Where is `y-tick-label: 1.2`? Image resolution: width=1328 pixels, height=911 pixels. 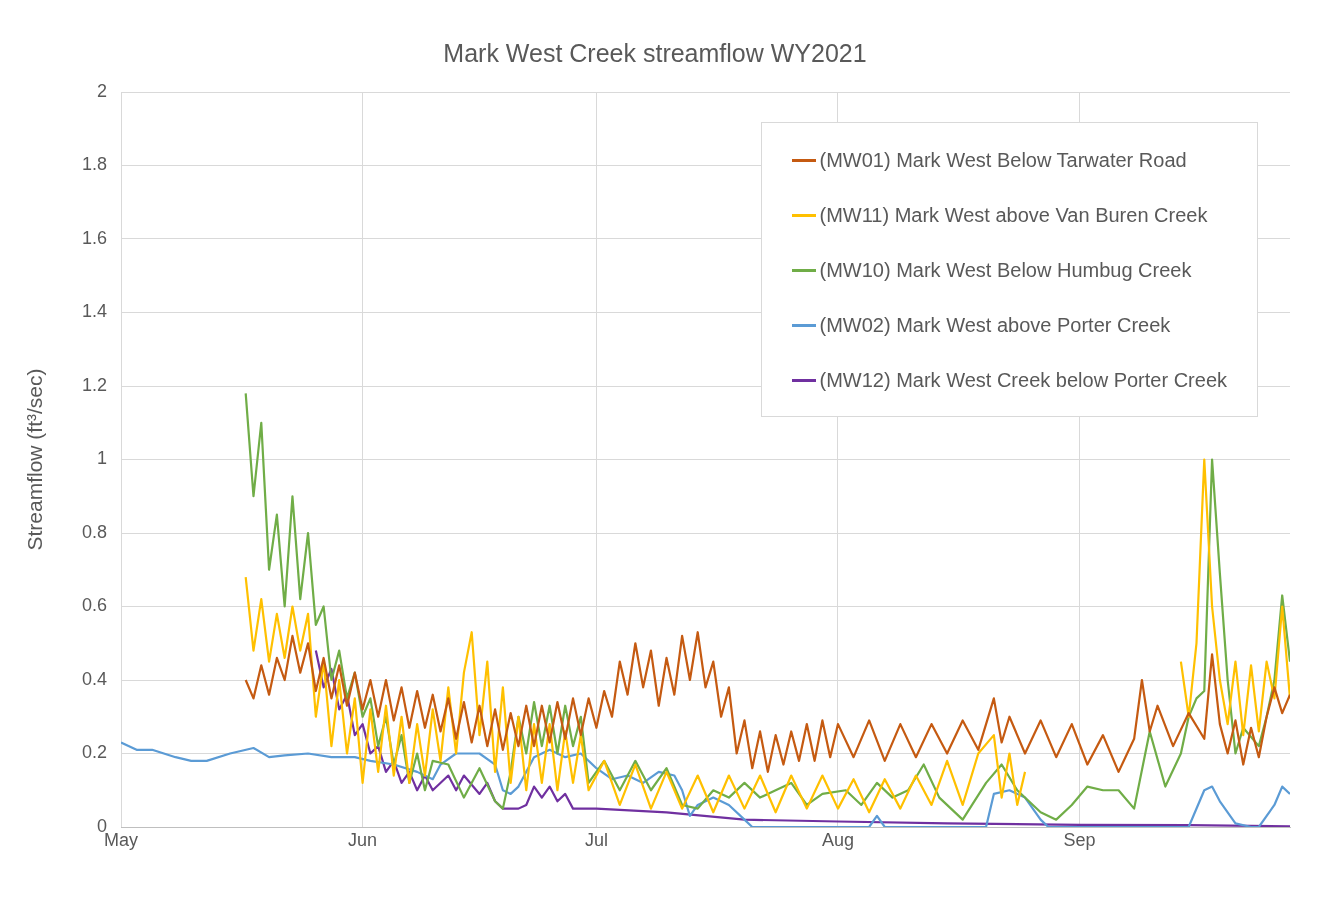 y-tick-label: 1.2 is located at coordinates (94, 384).